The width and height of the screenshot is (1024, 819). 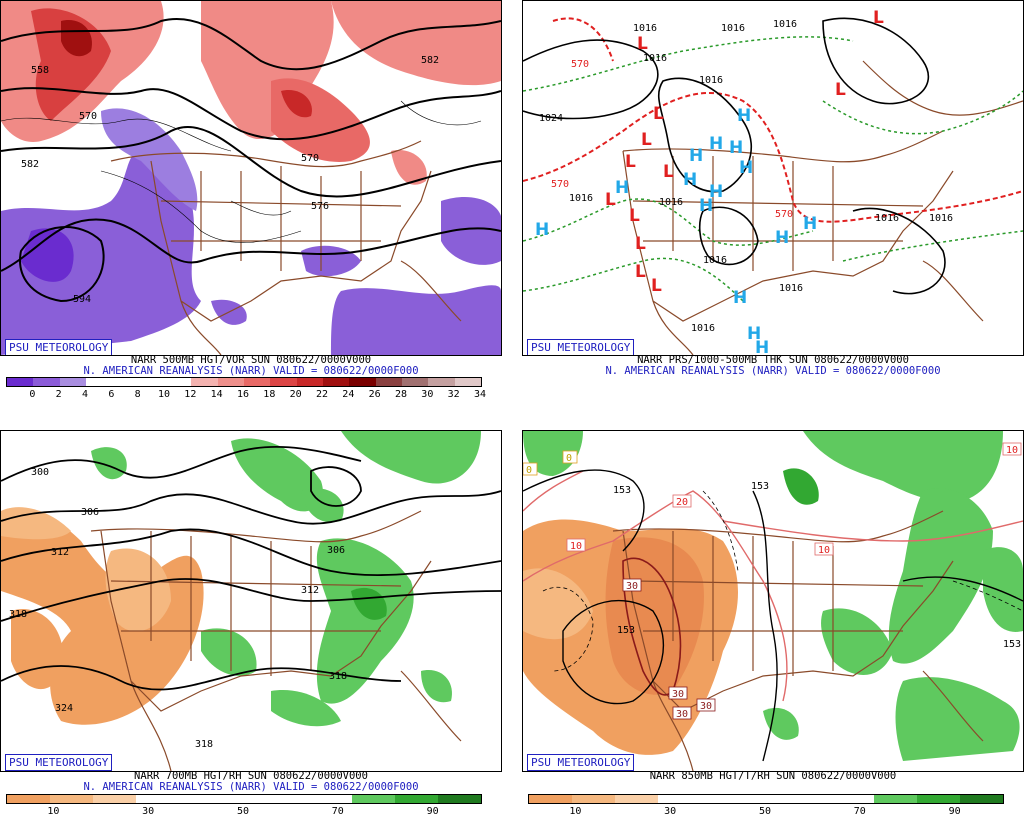 I want to click on colorbar-label: 32, so click(x=453, y=394).